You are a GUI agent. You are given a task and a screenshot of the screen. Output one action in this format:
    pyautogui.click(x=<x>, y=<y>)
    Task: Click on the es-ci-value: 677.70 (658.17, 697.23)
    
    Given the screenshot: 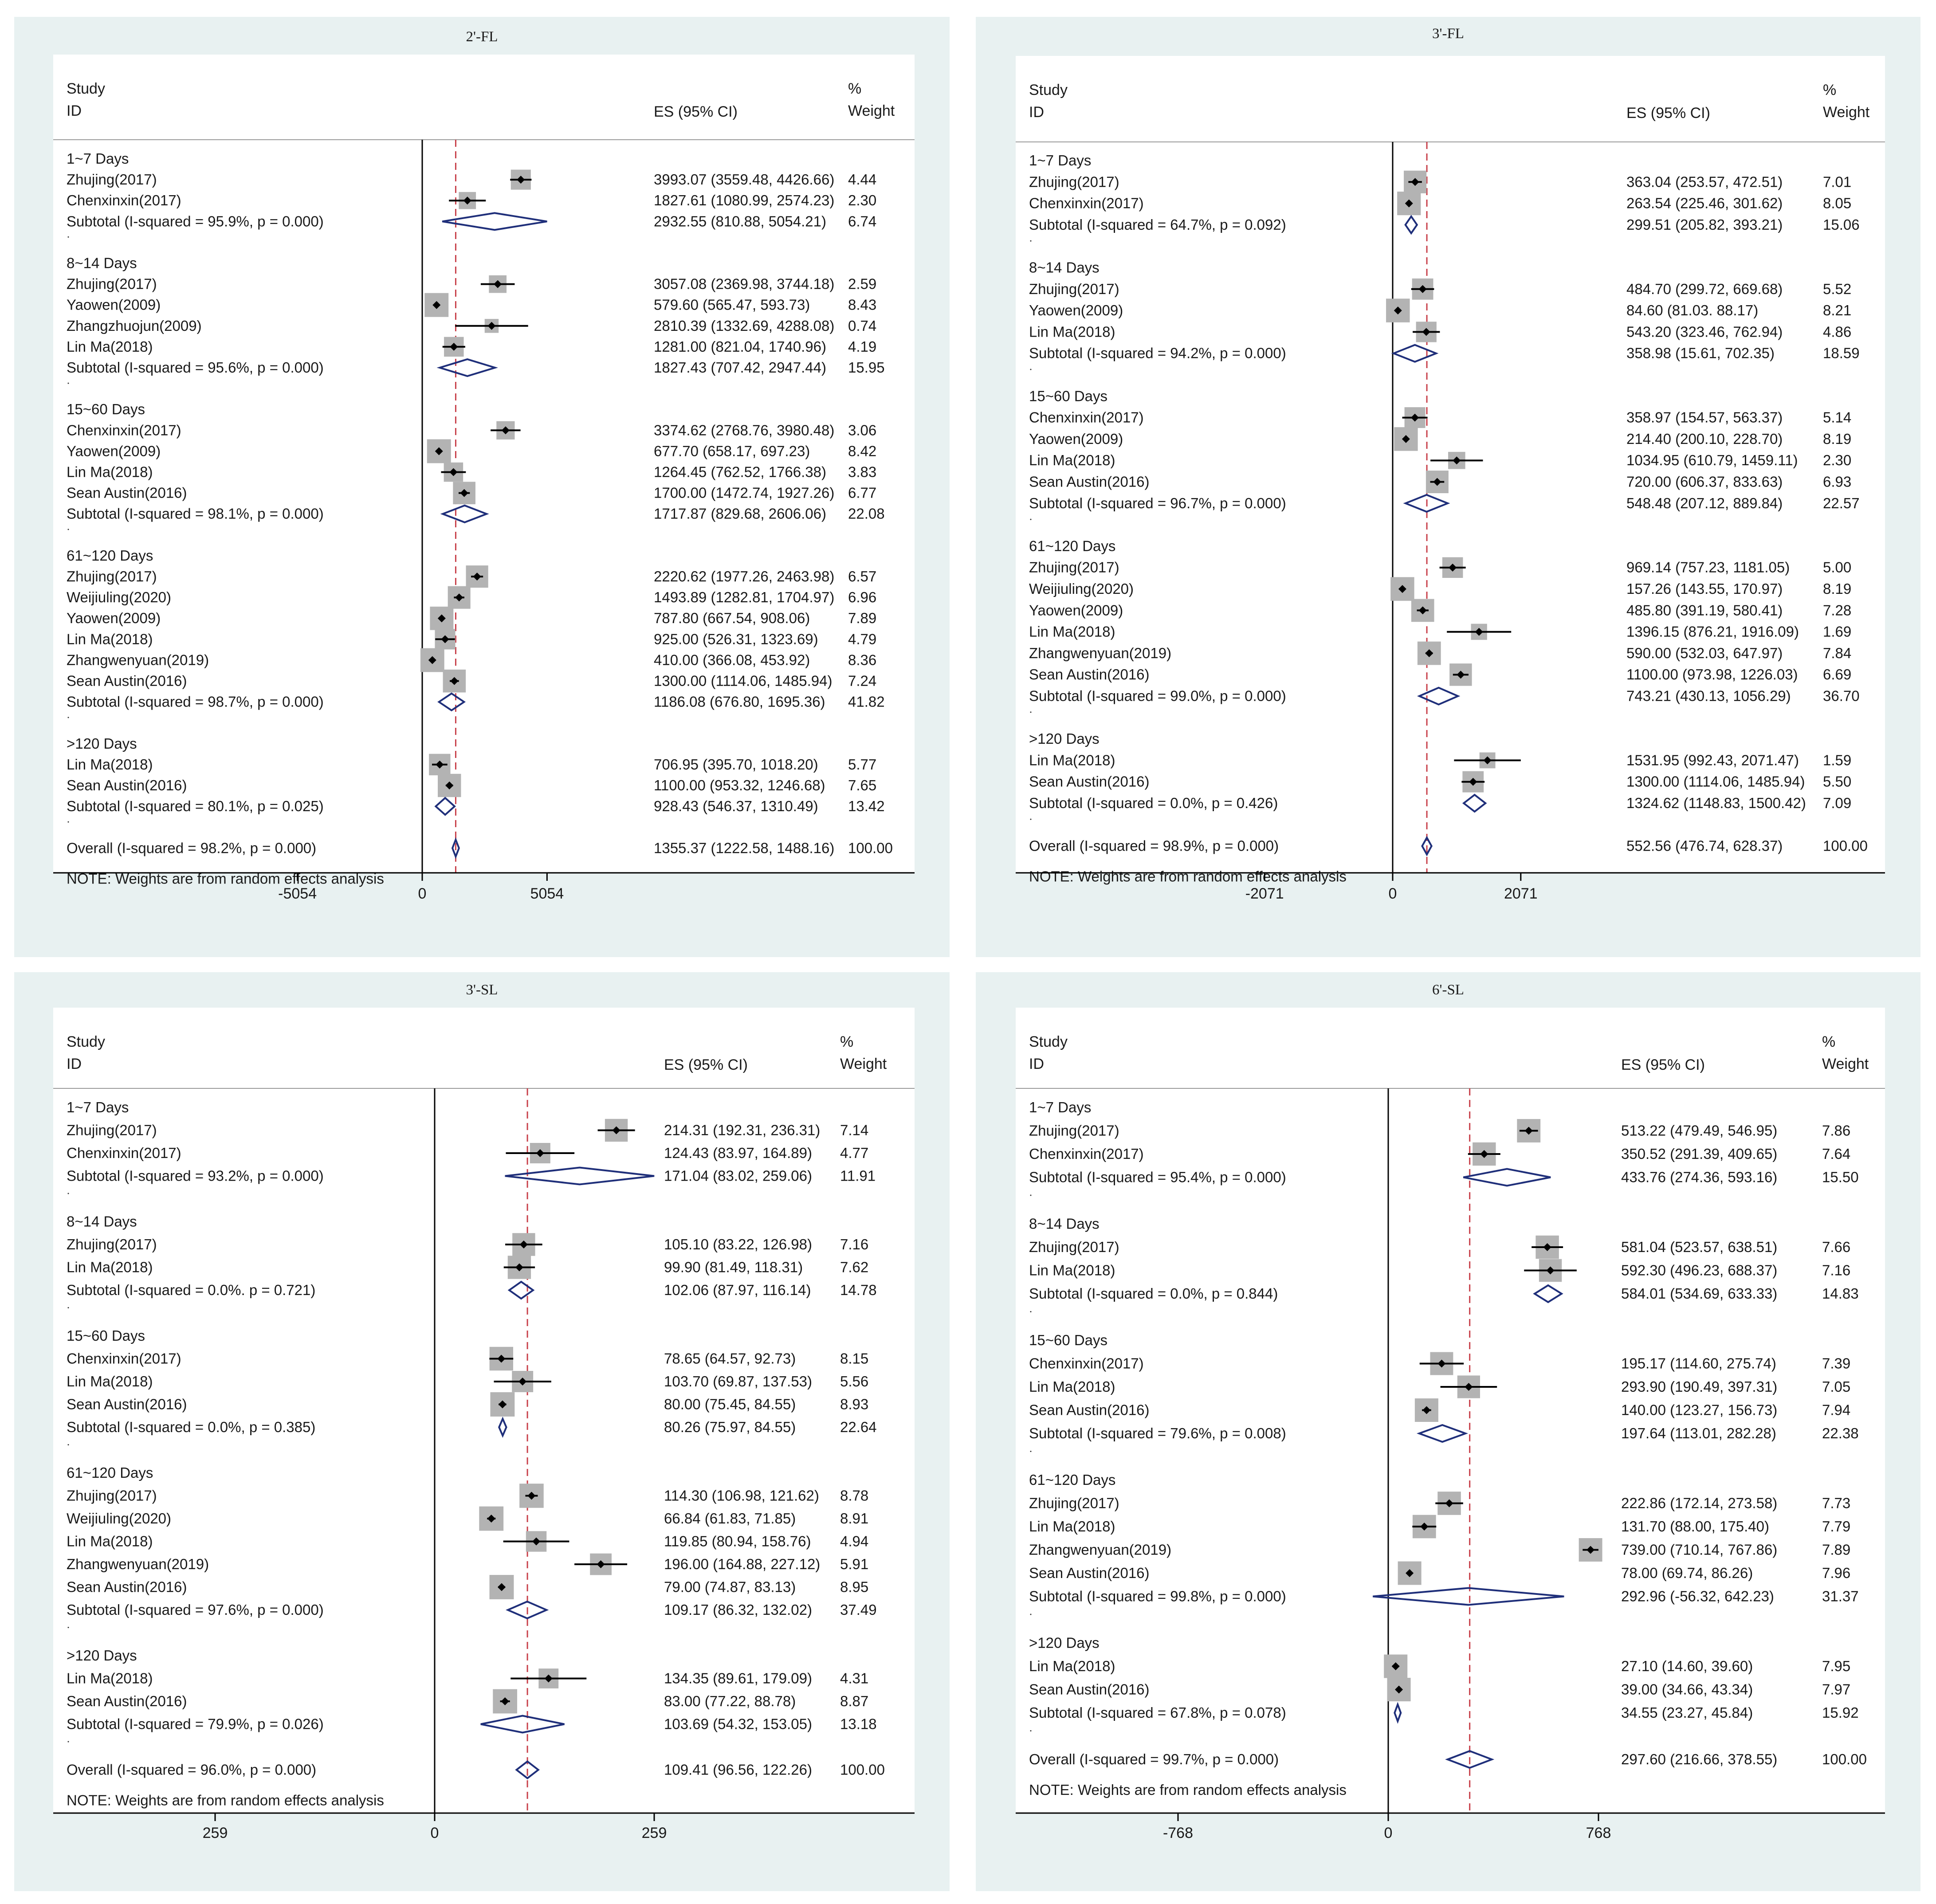 What is the action you would take?
    pyautogui.click(x=732, y=451)
    